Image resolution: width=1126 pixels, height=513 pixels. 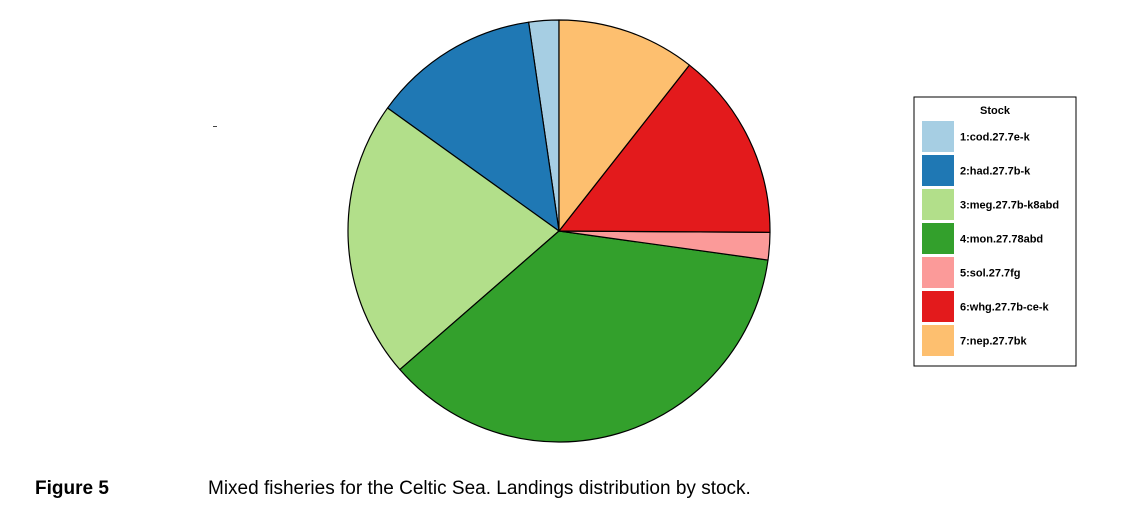 What do you see at coordinates (72, 488) in the screenshot?
I see `figure-label: Figure 5` at bounding box center [72, 488].